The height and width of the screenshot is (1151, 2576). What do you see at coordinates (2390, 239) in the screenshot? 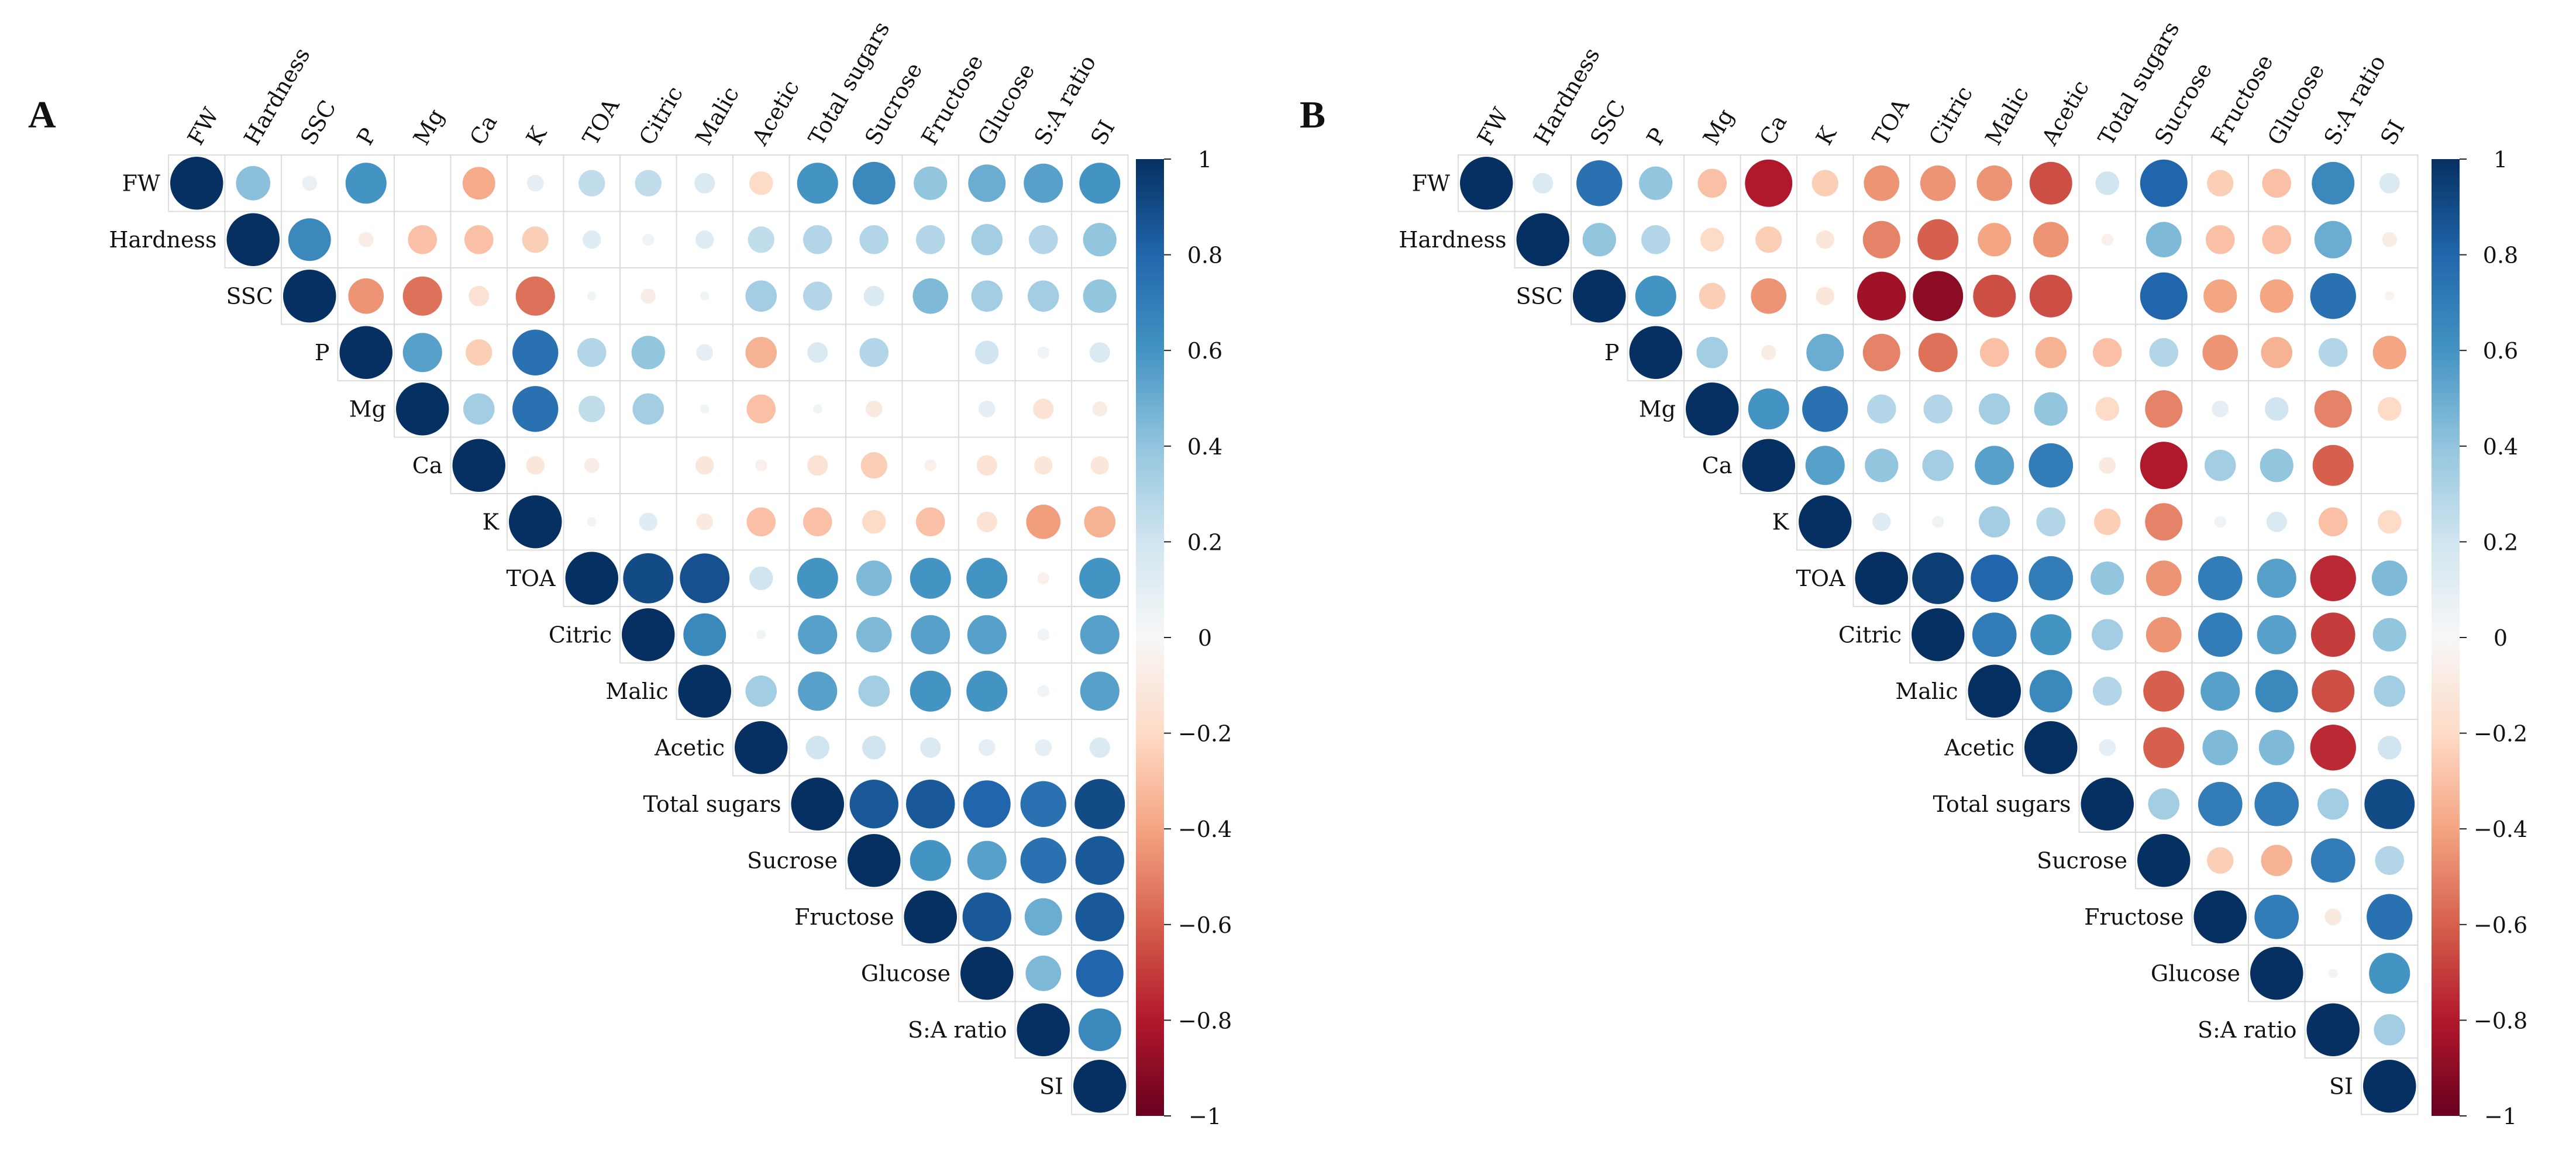
I see `panel-b-corr-hardness-si` at bounding box center [2390, 239].